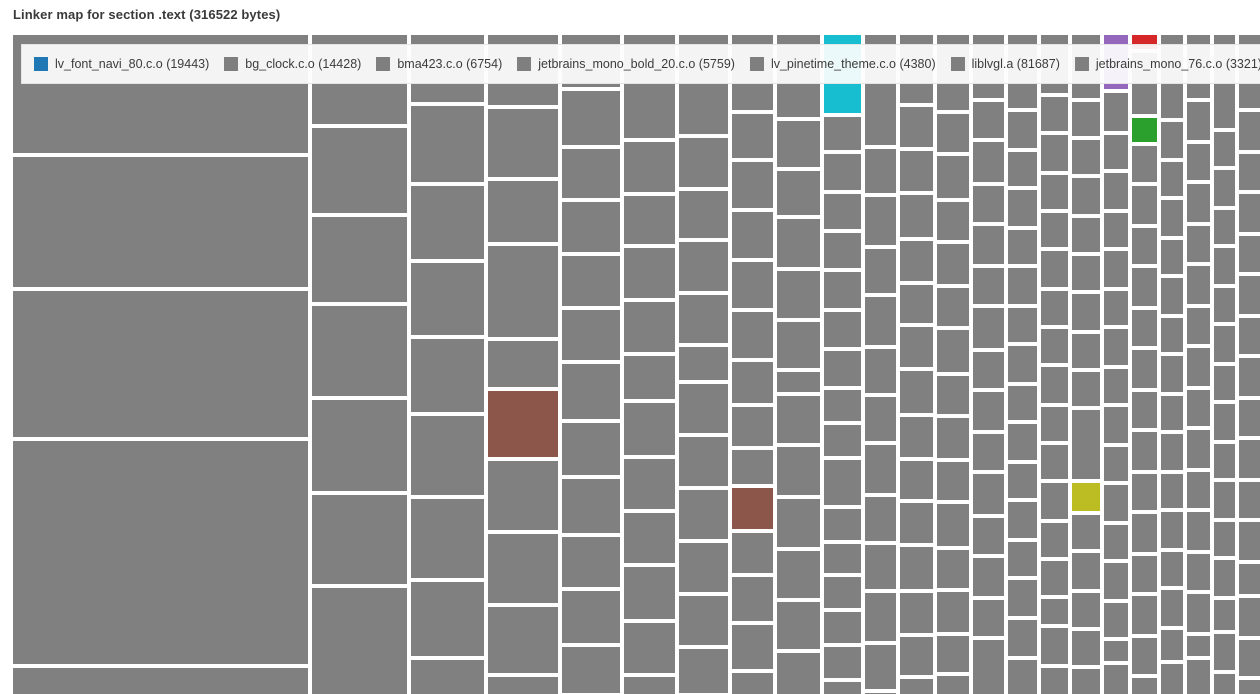 The width and height of the screenshot is (1260, 694). I want to click on legend-item: lv_font_navi_80.c.o (19443), so click(121, 64).